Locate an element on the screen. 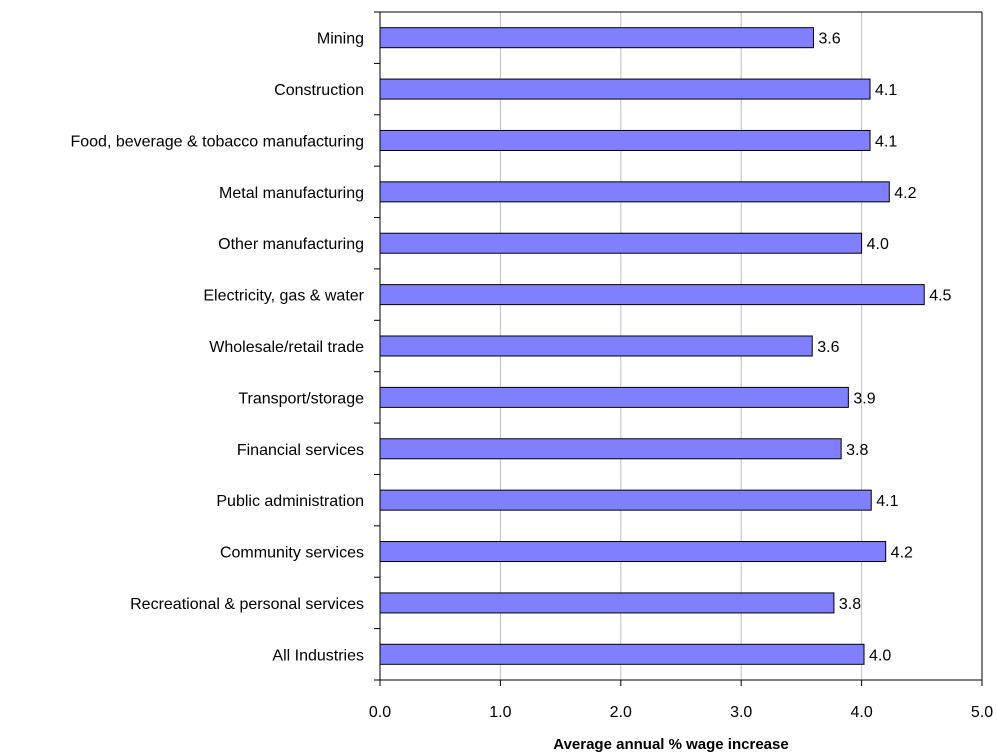 Image resolution: width=997 pixels, height=753 pixels. category-label: Other manufacturing is located at coordinates (291, 244).